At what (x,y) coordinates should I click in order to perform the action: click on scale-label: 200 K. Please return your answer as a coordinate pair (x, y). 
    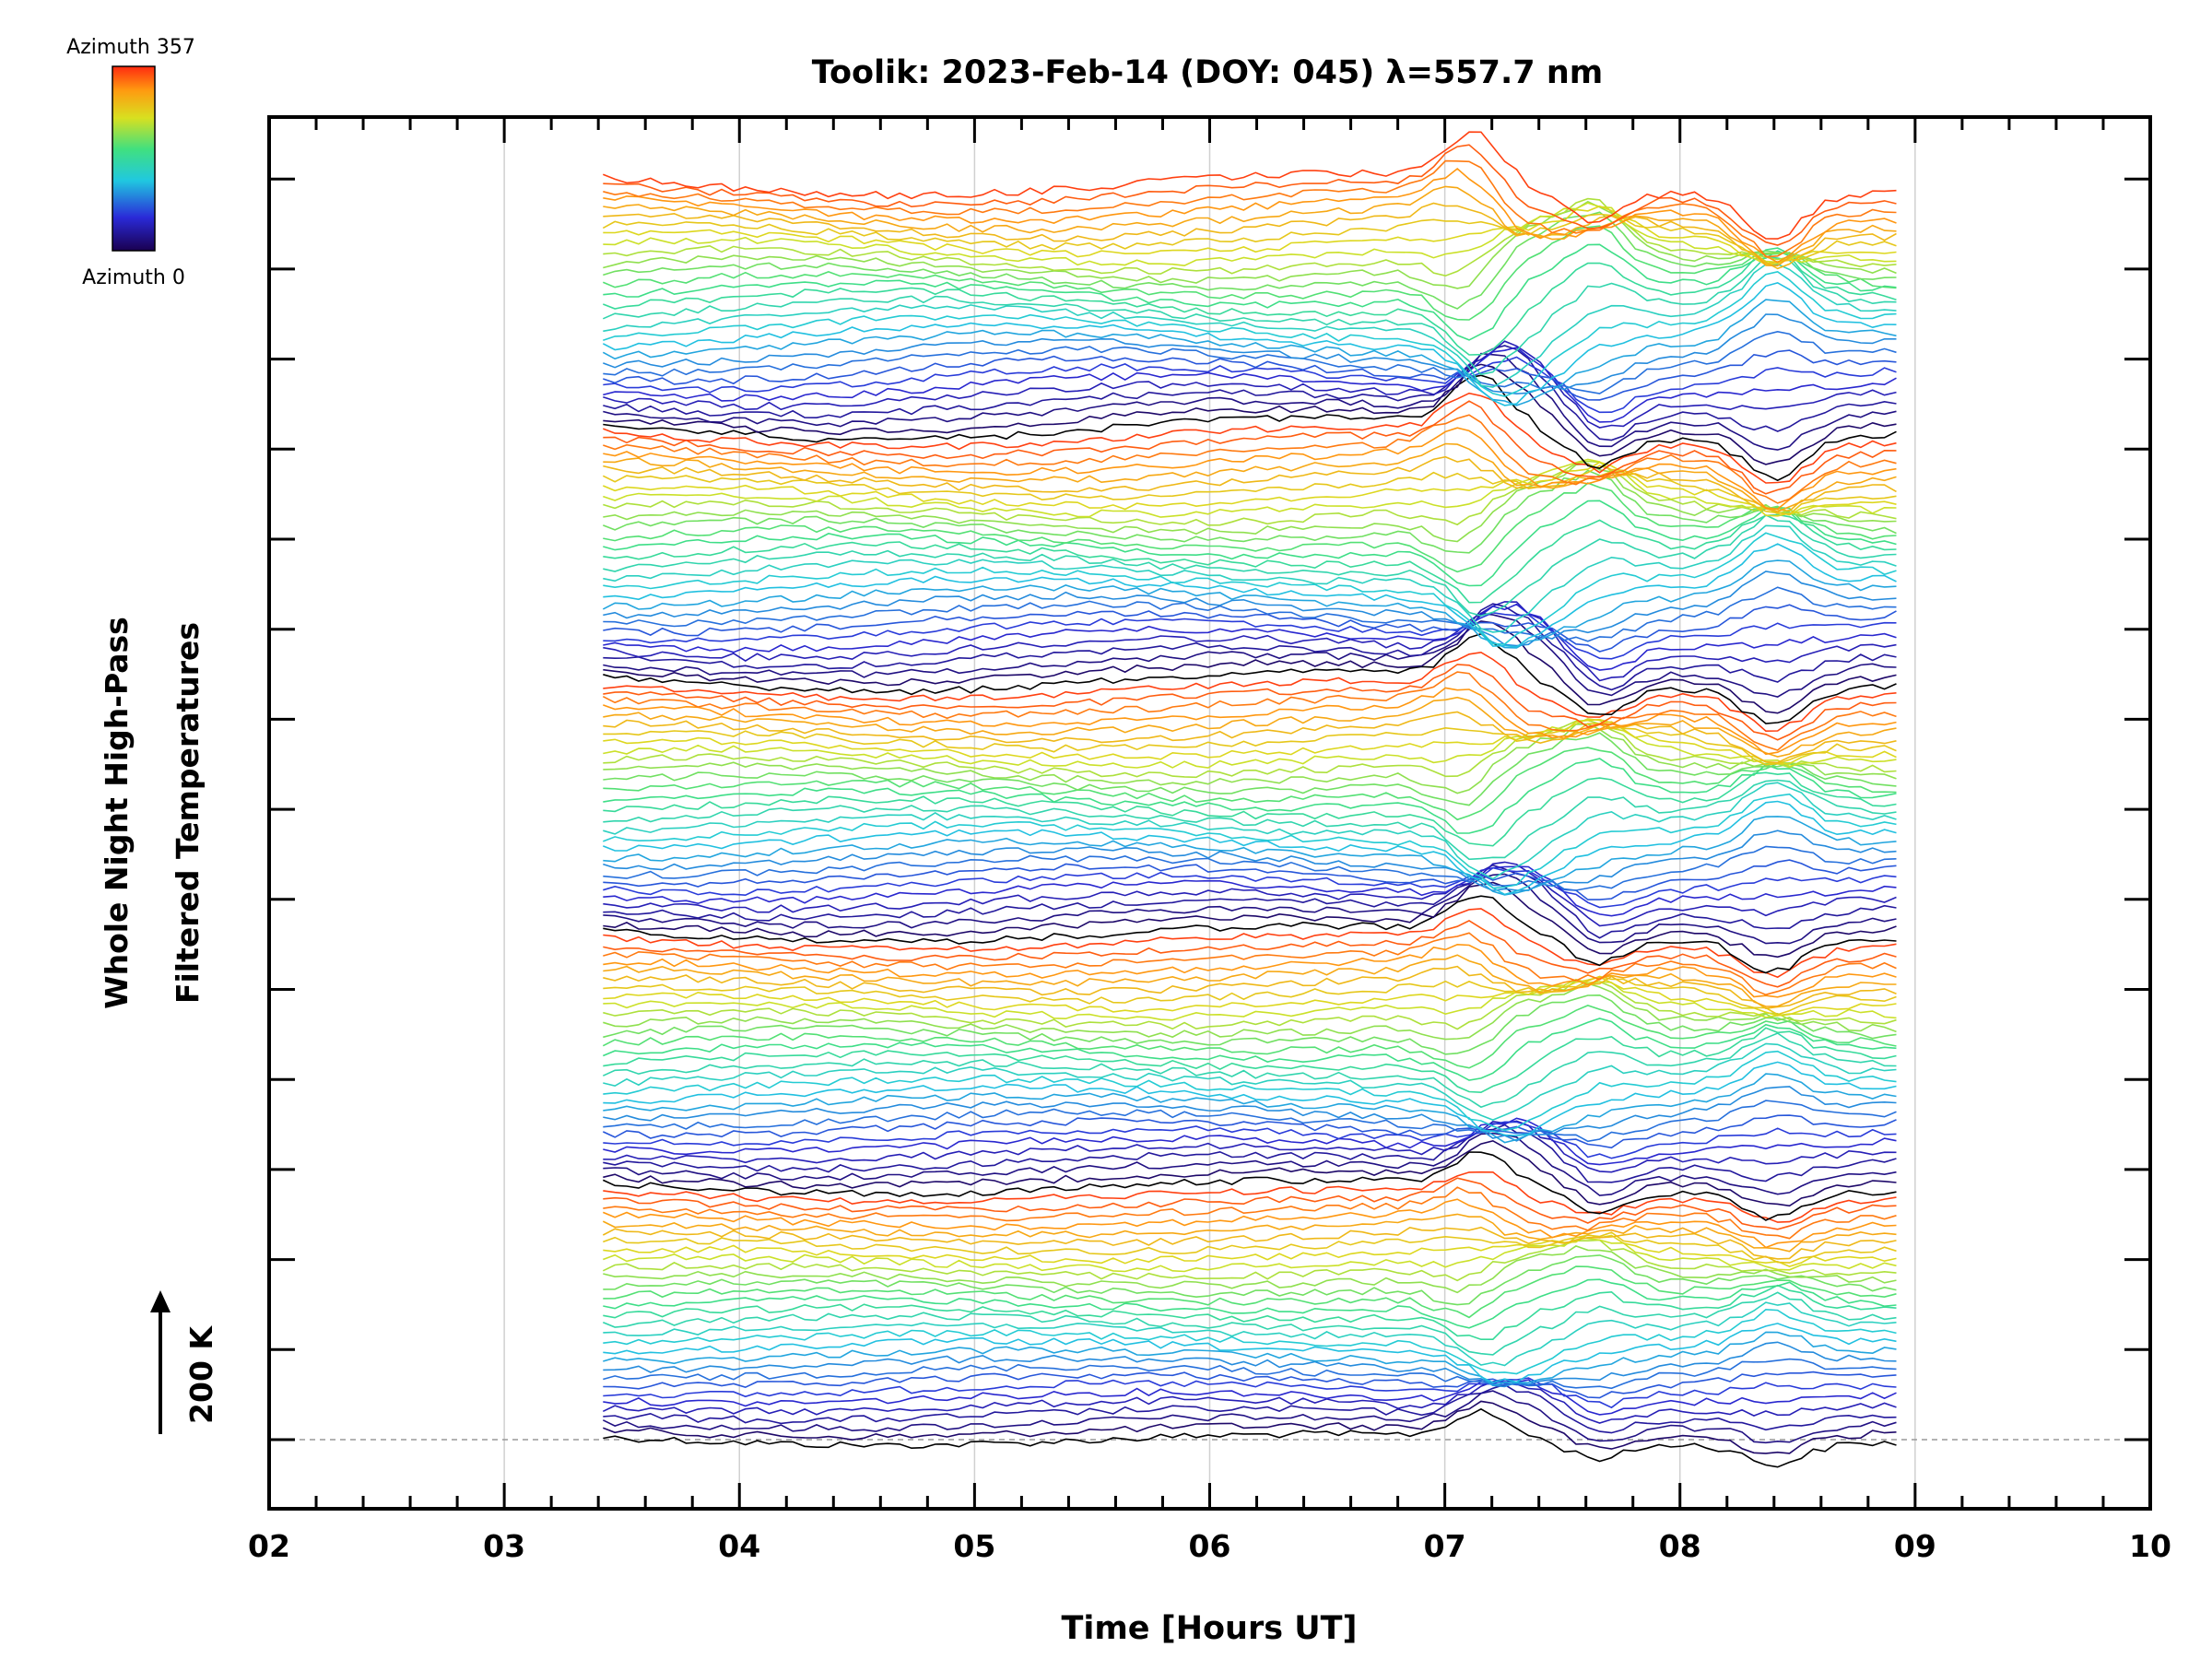
    Looking at the image, I should click on (201, 1374).